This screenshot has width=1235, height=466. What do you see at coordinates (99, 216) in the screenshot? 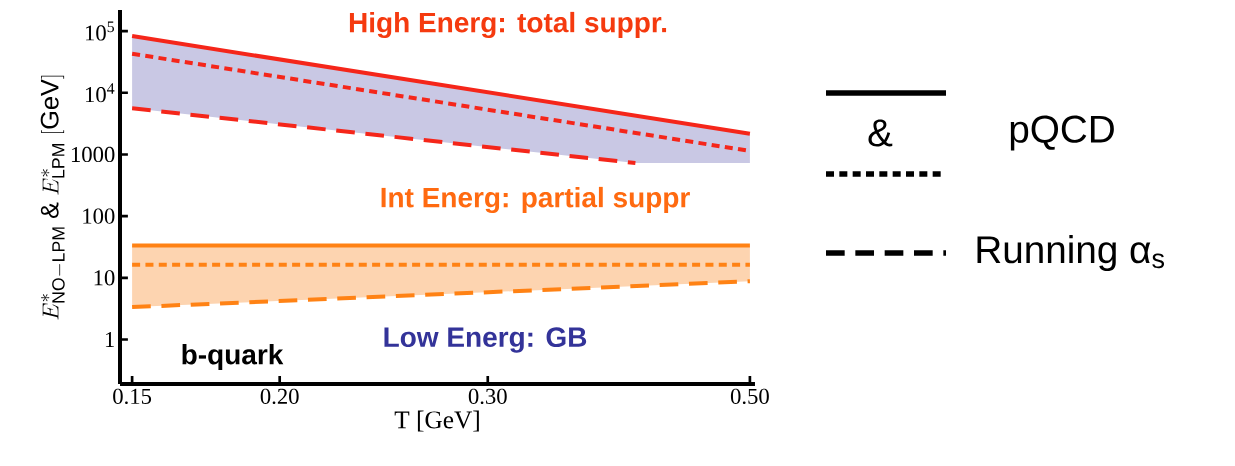
I see `y-tick-label: 100` at bounding box center [99, 216].